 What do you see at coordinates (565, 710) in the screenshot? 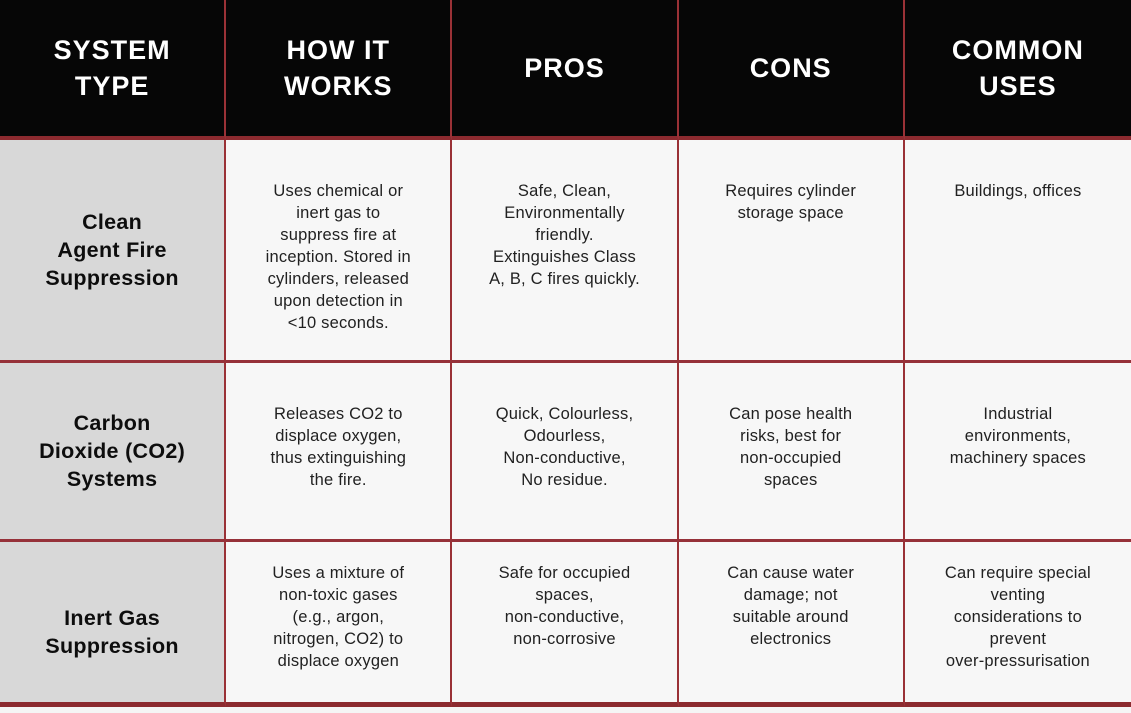
I see `bottom-margin-strip` at bounding box center [565, 710].